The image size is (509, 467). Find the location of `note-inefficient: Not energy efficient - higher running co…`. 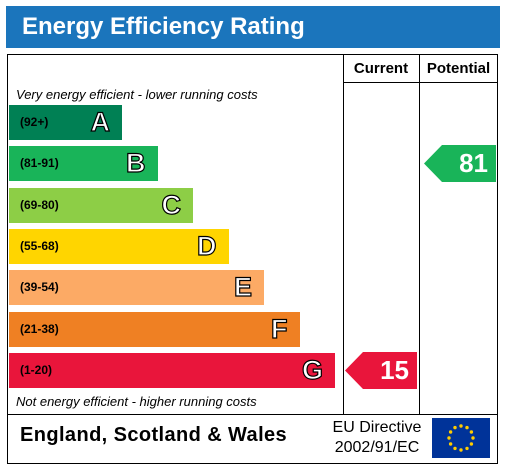

note-inefficient: Not energy efficient - higher running co… is located at coordinates (136, 401).